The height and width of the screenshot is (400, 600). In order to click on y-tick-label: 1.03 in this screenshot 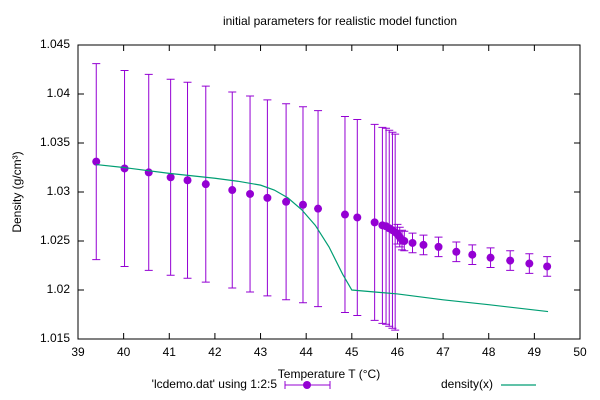, I will do `click(59, 191)`.